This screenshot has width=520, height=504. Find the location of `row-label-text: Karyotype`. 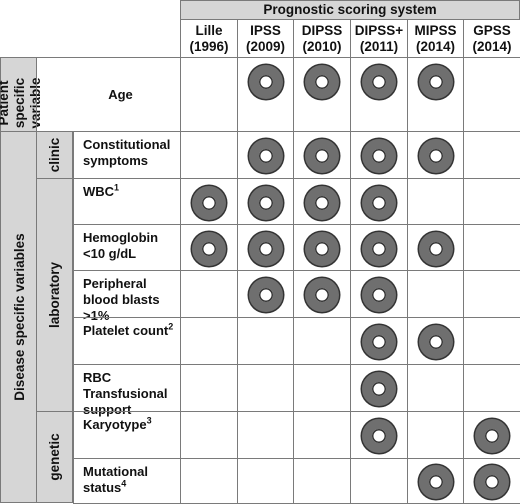

row-label-text: Karyotype is located at coordinates (115, 424).